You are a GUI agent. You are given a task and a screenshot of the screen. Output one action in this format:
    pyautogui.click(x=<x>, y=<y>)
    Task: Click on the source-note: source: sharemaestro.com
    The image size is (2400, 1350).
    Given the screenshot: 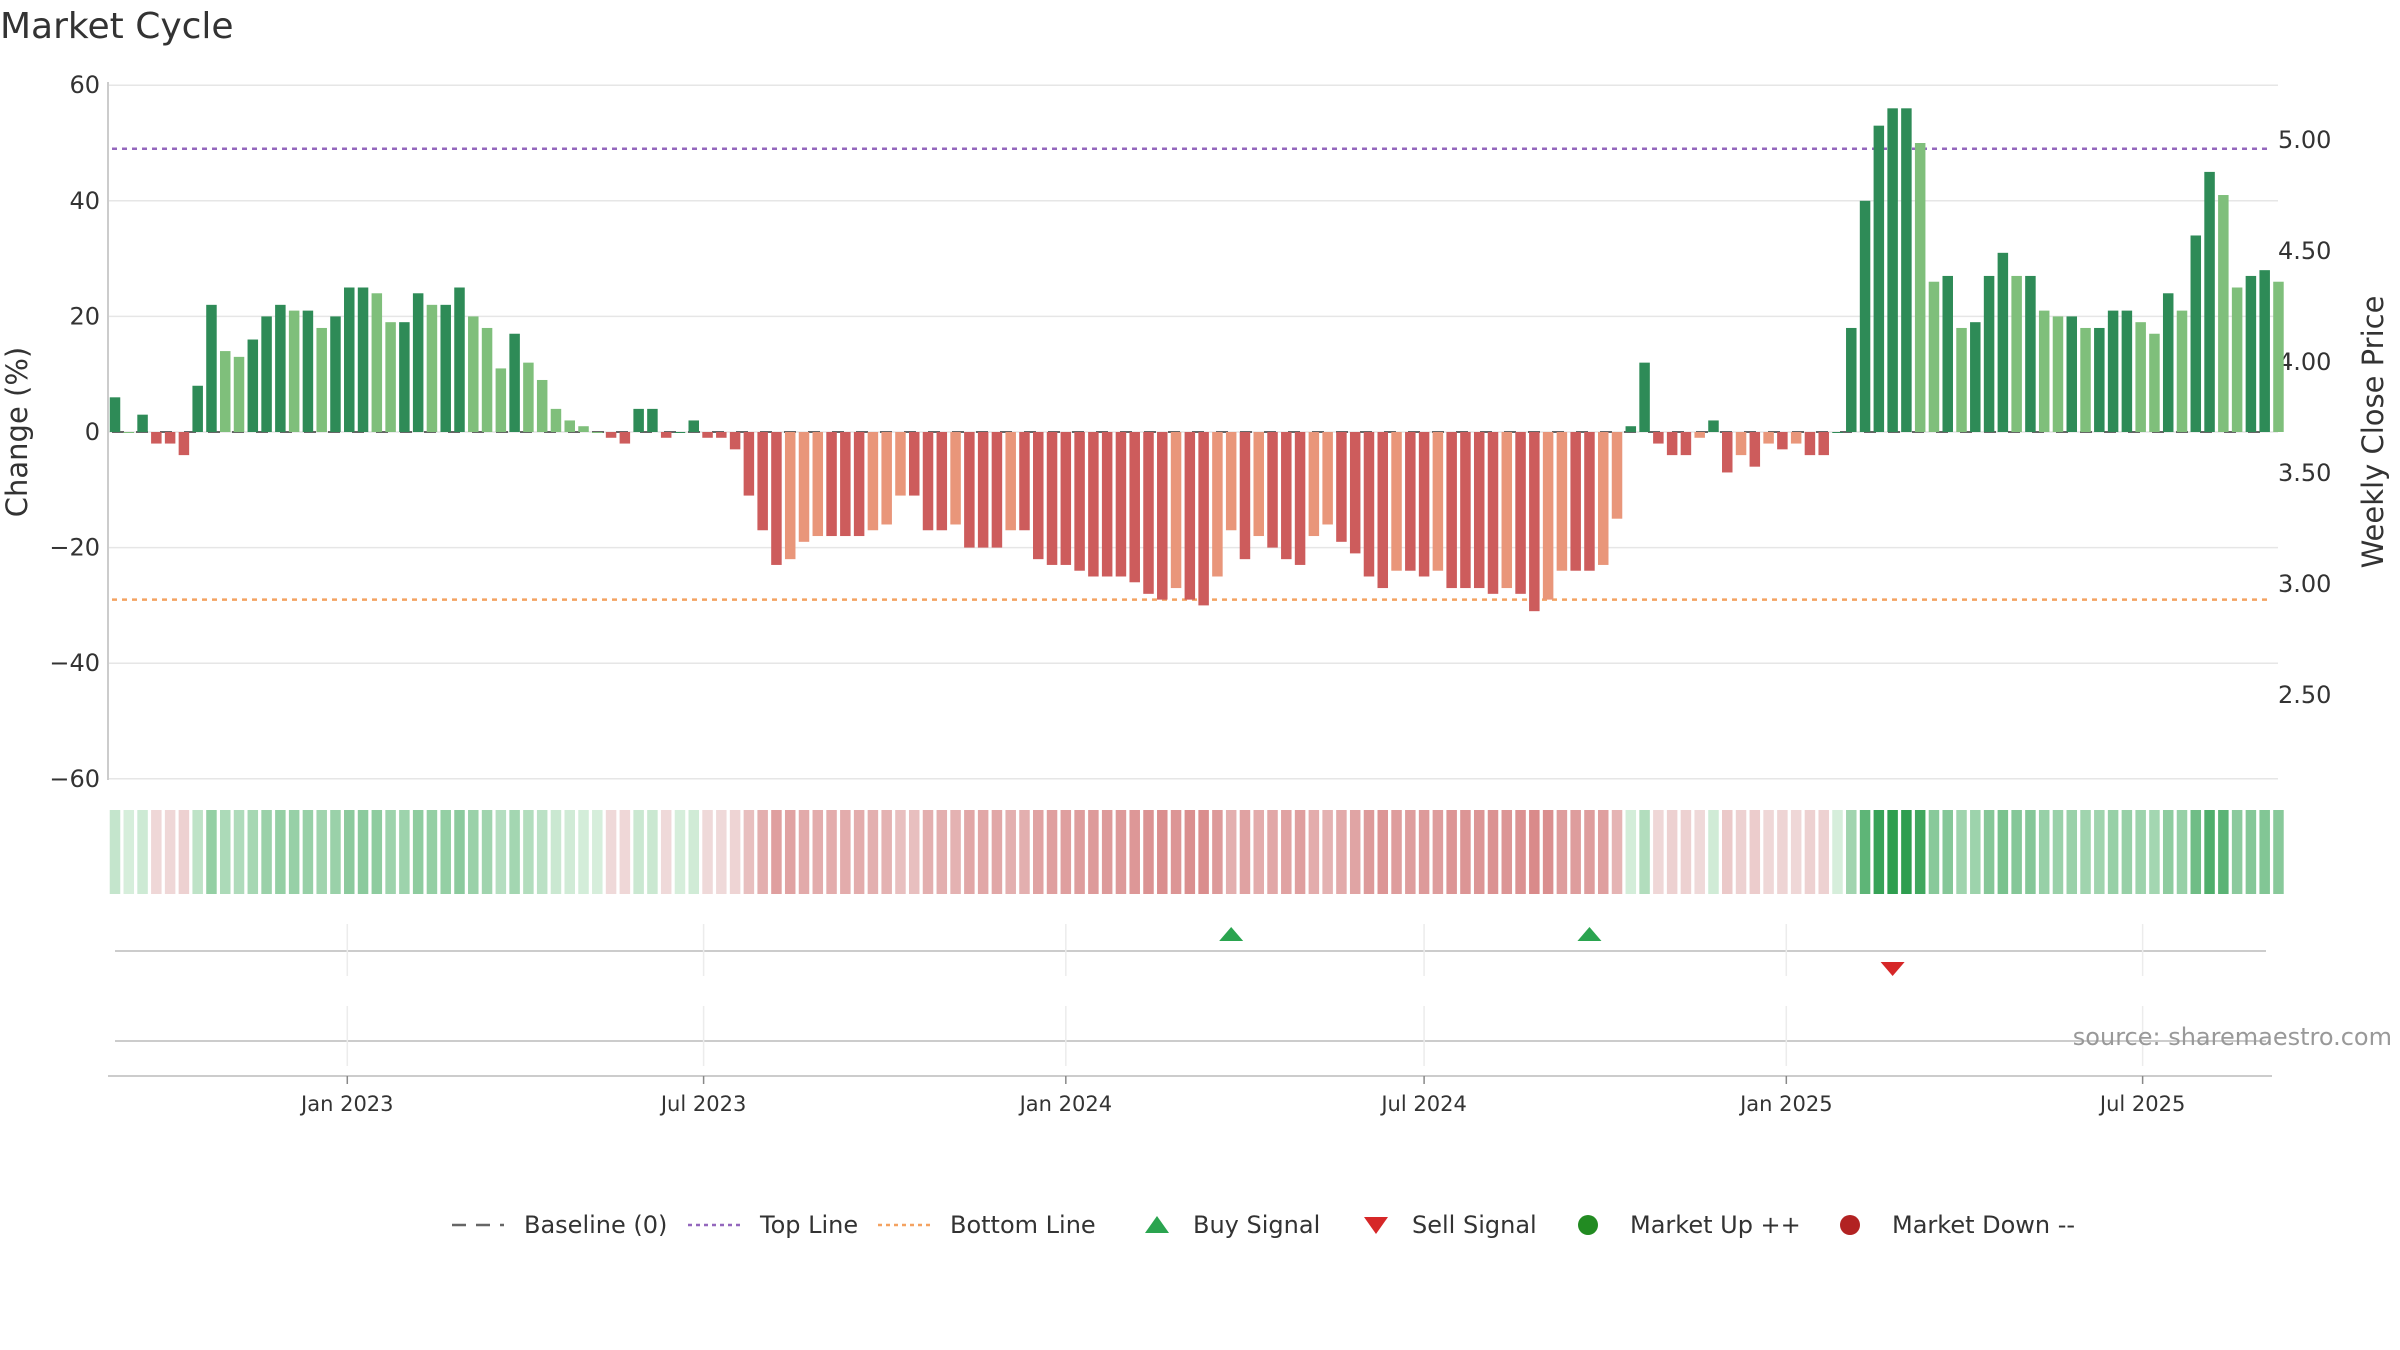 What is the action you would take?
    pyautogui.click(x=2232, y=1037)
    